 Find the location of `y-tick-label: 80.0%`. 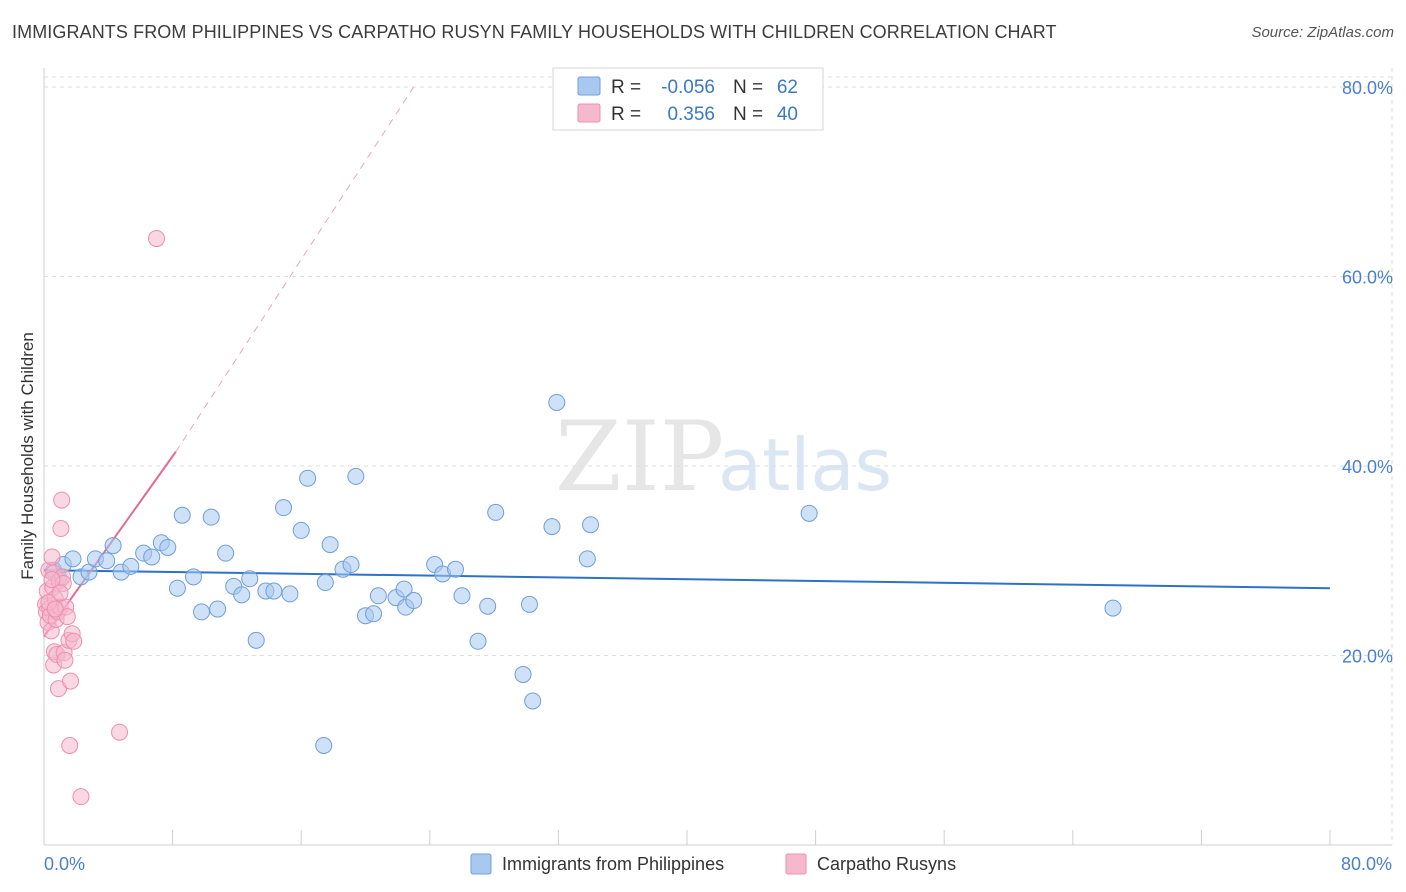

y-tick-label: 80.0% is located at coordinates (1367, 88).